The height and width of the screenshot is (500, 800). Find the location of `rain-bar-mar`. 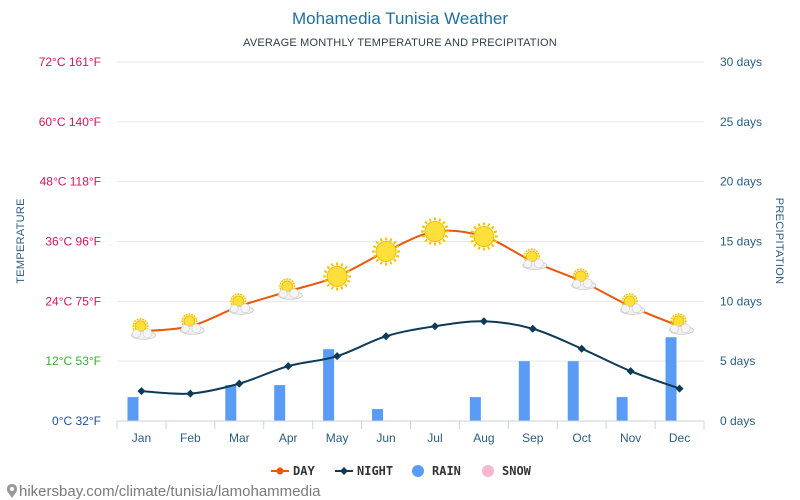

rain-bar-mar is located at coordinates (231, 403).